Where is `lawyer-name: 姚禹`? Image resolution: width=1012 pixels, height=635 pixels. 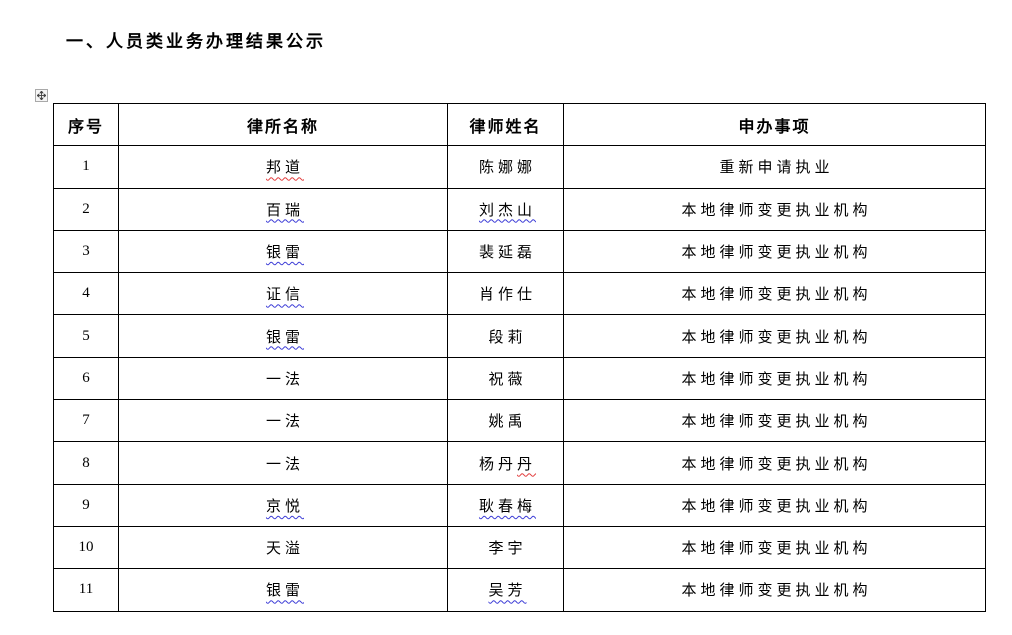
lawyer-name: 姚禹 is located at coordinates (507, 422).